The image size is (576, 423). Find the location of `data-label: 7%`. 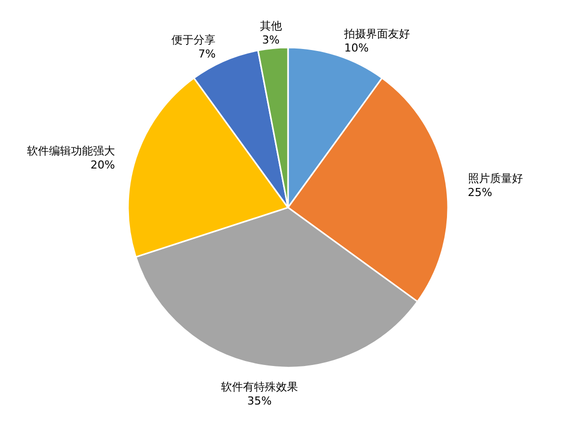

data-label: 7% is located at coordinates (207, 53).